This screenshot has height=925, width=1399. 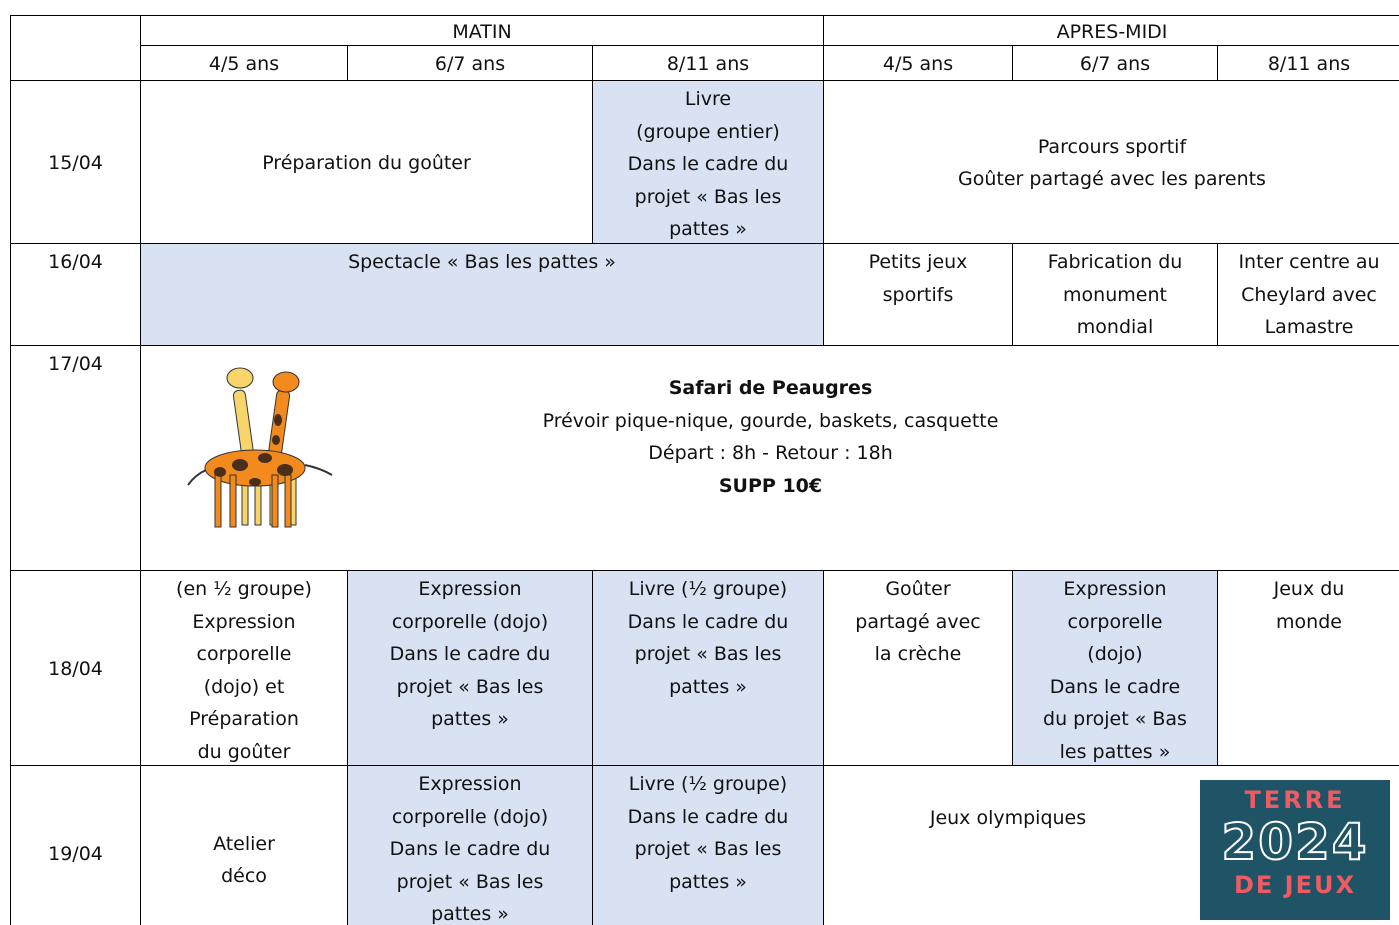 What do you see at coordinates (260, 447) in the screenshot?
I see `giraffe-illustration` at bounding box center [260, 447].